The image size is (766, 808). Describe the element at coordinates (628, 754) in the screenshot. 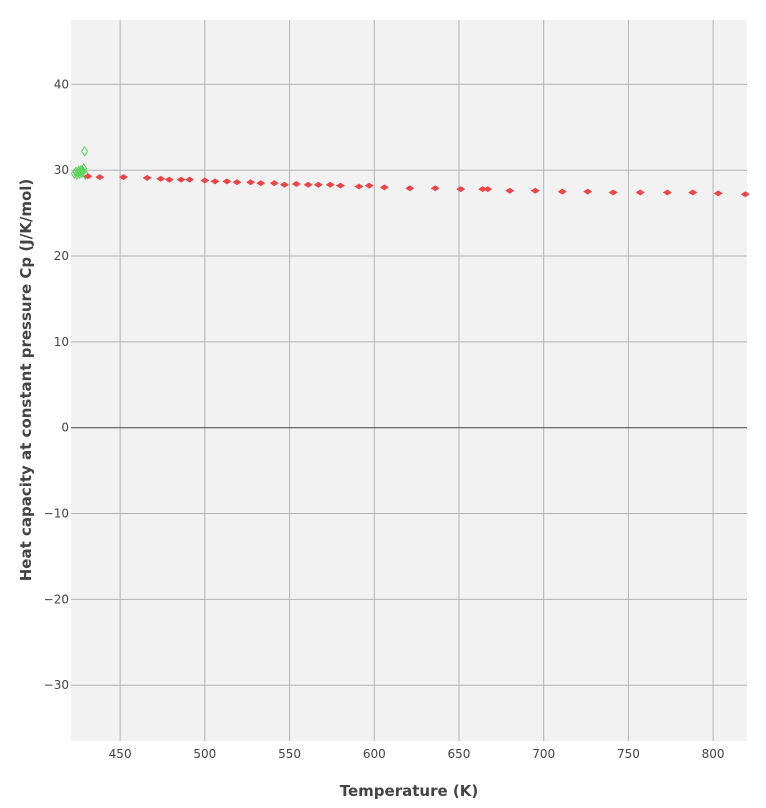

I see `x-tick-label: 750` at that location.